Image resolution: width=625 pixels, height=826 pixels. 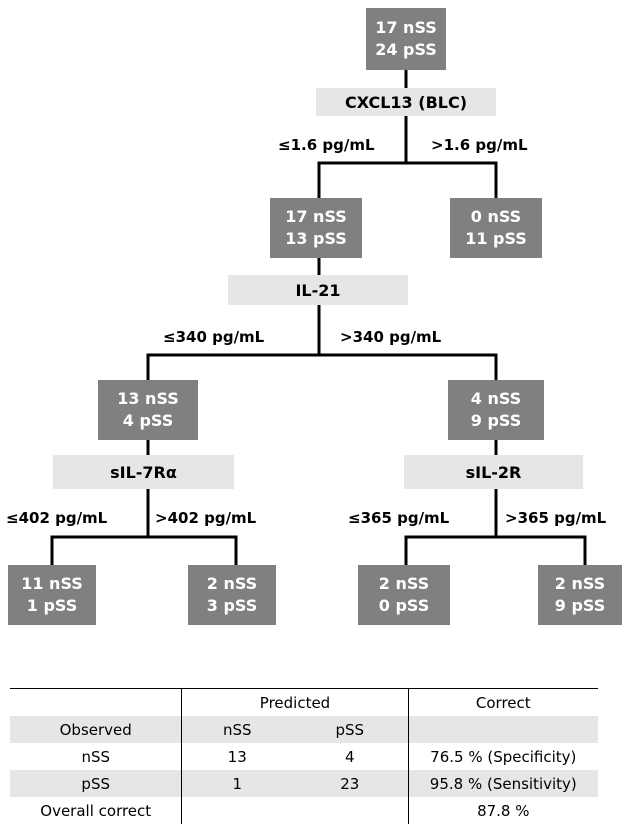 I want to click on leaf-1: 11 nSS 1 pSS, so click(x=52, y=595).